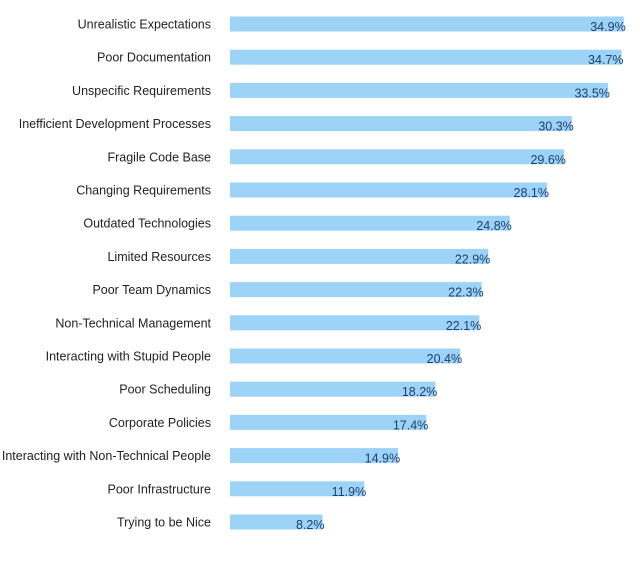 The width and height of the screenshot is (640, 563). Describe the element at coordinates (605, 60) in the screenshot. I see `value-label: 34.7%` at that location.